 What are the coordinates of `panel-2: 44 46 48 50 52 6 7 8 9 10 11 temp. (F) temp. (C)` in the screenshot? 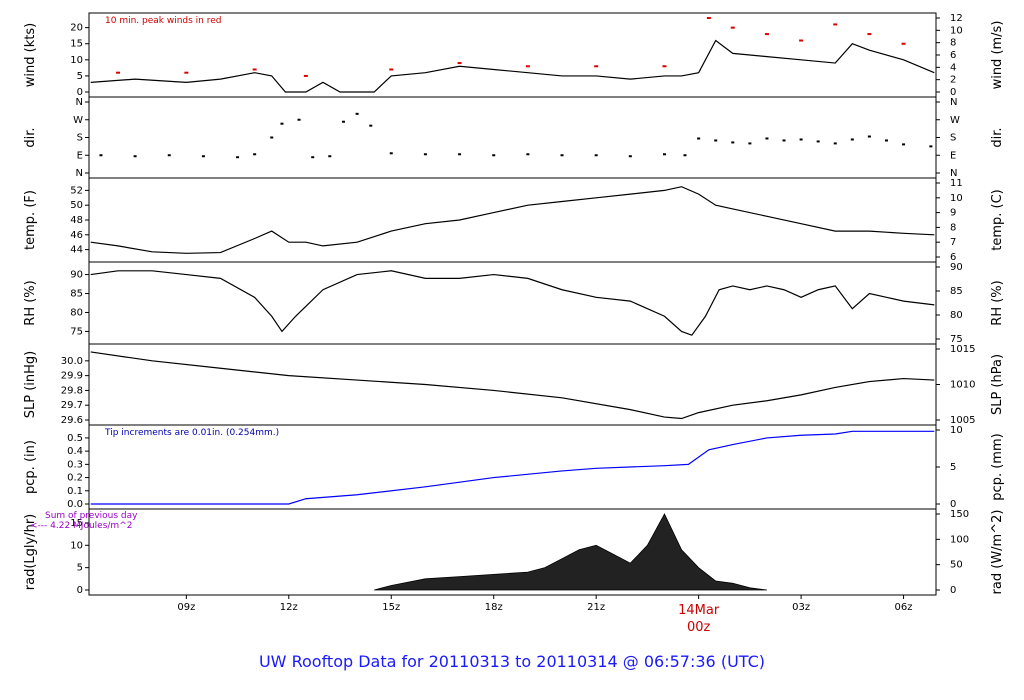 It's located at (514, 220).